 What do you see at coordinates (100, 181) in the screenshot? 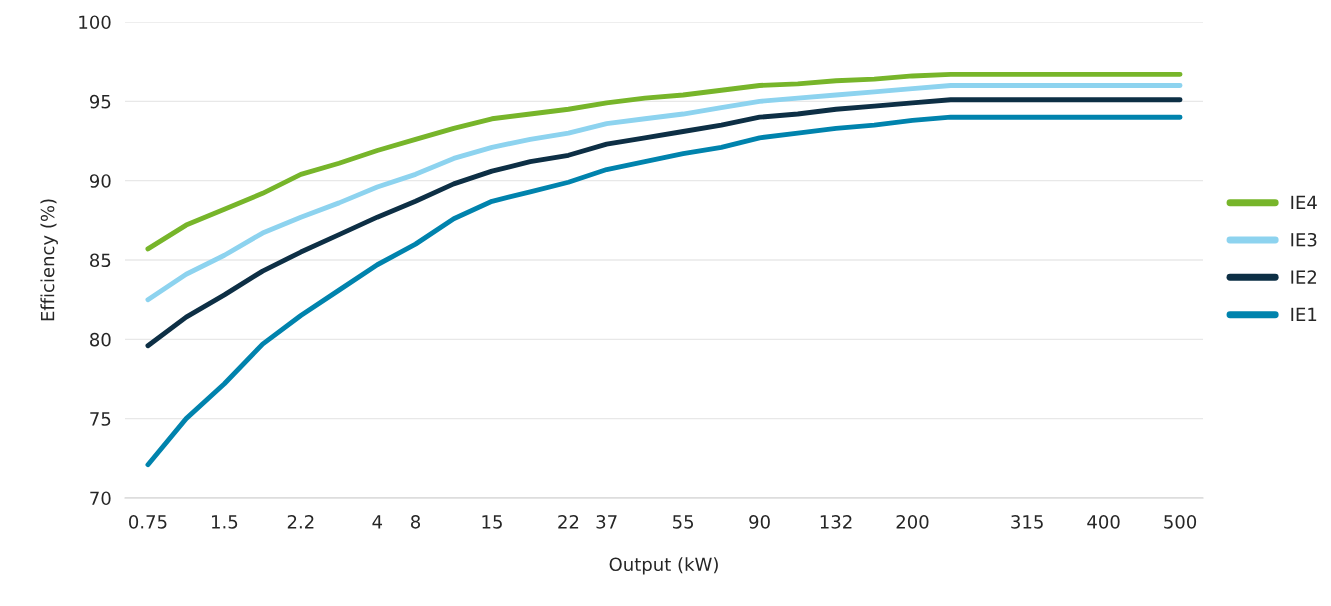
I see `y-tick-label: 90` at bounding box center [100, 181].